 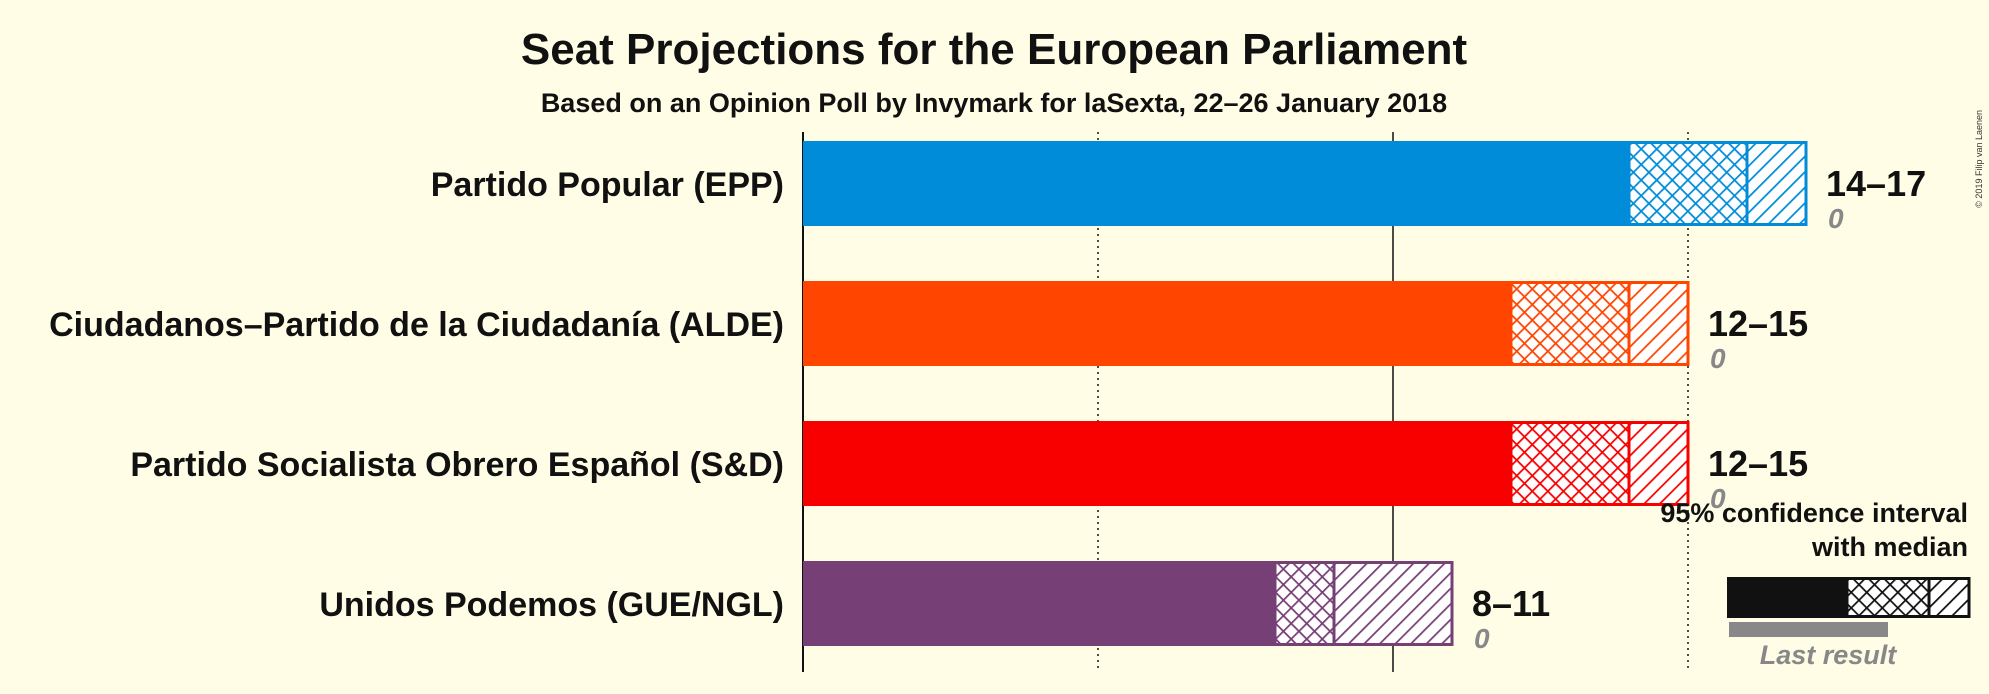 I want to click on legend-ci-swatch, so click(x=1888, y=597).